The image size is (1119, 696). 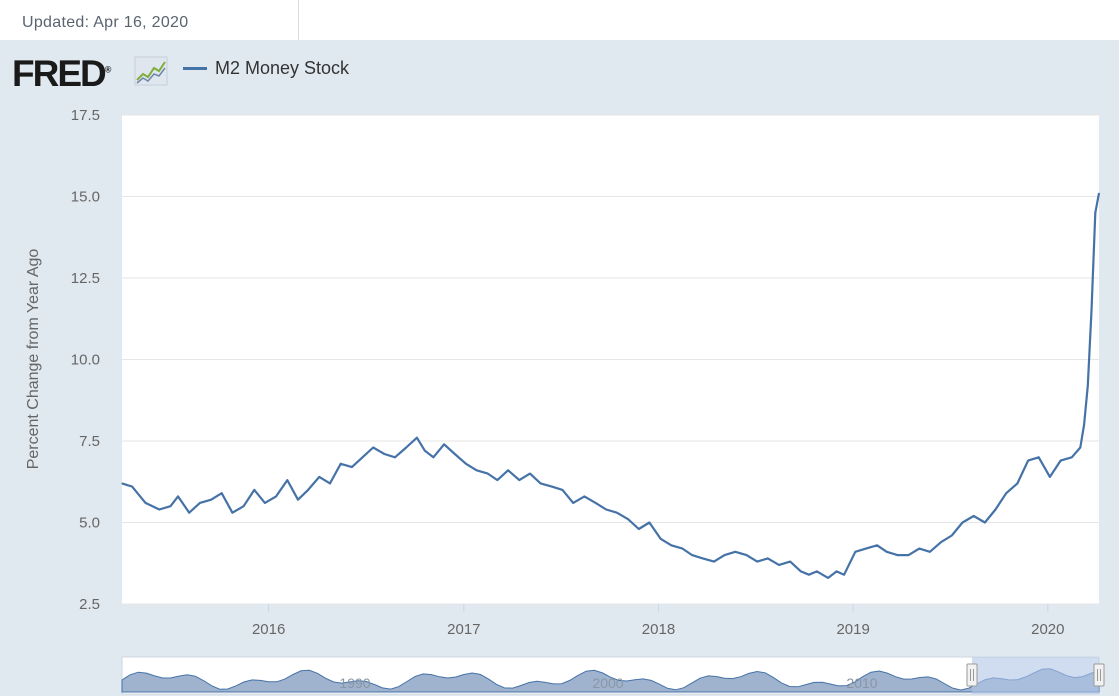 I want to click on y-tick-label: 7.5, so click(x=89, y=441).